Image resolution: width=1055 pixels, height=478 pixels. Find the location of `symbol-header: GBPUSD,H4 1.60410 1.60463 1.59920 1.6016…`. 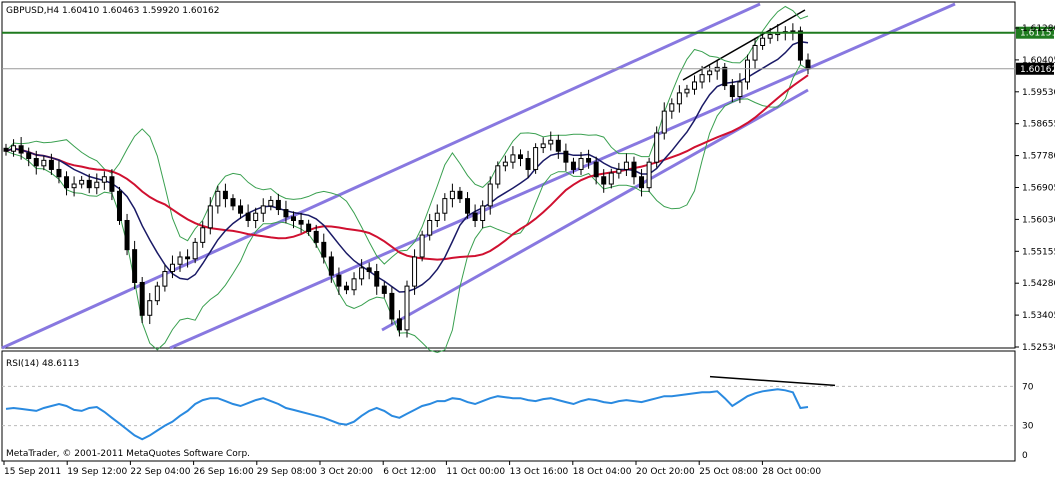

symbol-header: GBPUSD,H4 1.60410 1.60463 1.59920 1.6016… is located at coordinates (112, 11).